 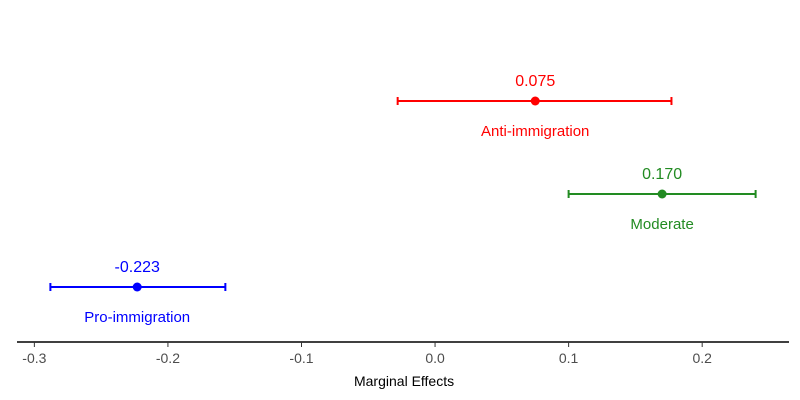 I want to click on x-tick-label: -0.1, so click(x=301, y=358).